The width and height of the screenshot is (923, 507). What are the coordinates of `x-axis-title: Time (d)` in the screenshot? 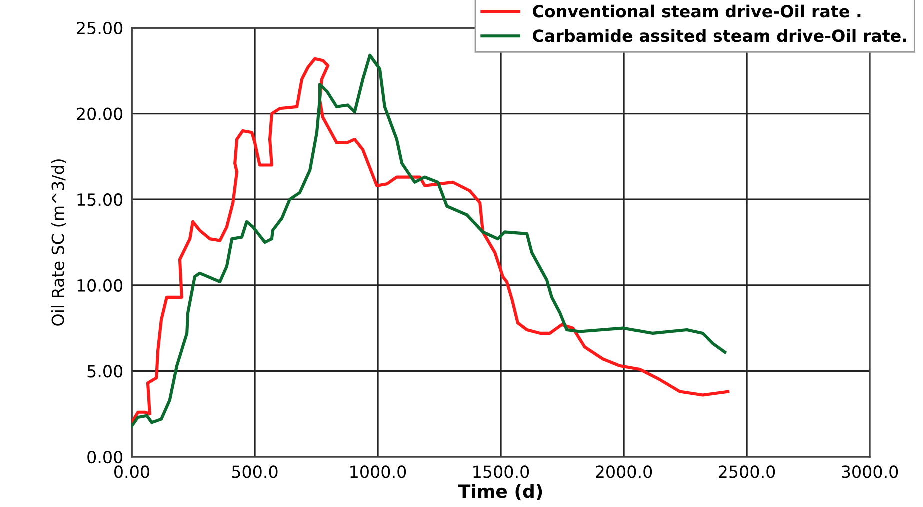 It's located at (500, 492).